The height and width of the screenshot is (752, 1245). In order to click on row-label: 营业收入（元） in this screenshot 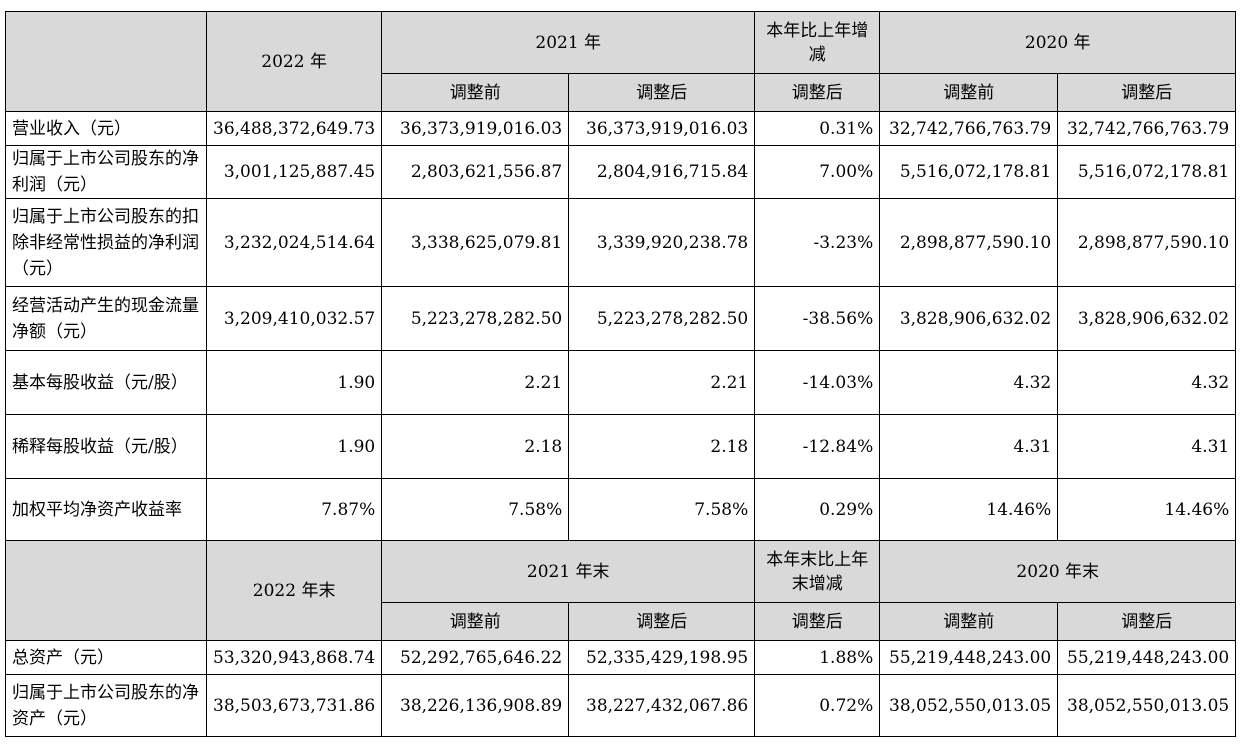, I will do `click(106, 128)`.